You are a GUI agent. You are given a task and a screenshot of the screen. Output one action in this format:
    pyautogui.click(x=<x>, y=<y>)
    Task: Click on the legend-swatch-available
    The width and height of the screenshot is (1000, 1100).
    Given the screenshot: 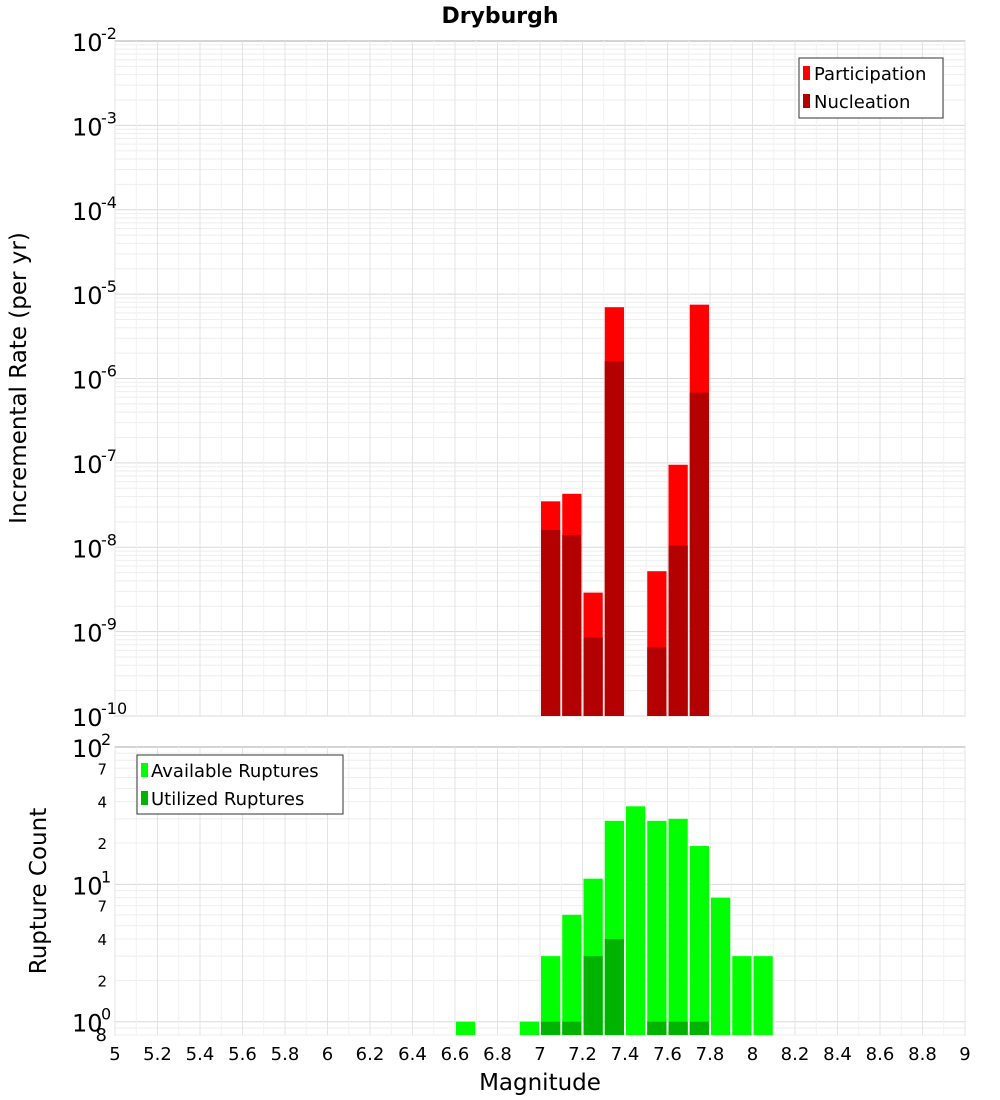 What is the action you would take?
    pyautogui.click(x=144, y=770)
    